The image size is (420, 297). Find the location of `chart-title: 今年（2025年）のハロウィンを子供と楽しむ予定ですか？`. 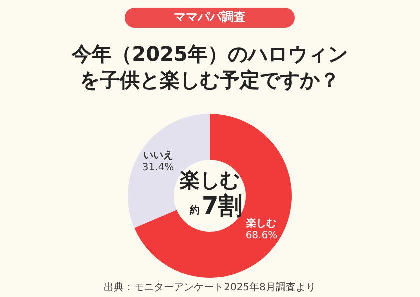

chart-title: 今年（2025年）のハロウィンを子供と楽しむ予定ですか？ is located at coordinates (209, 67).